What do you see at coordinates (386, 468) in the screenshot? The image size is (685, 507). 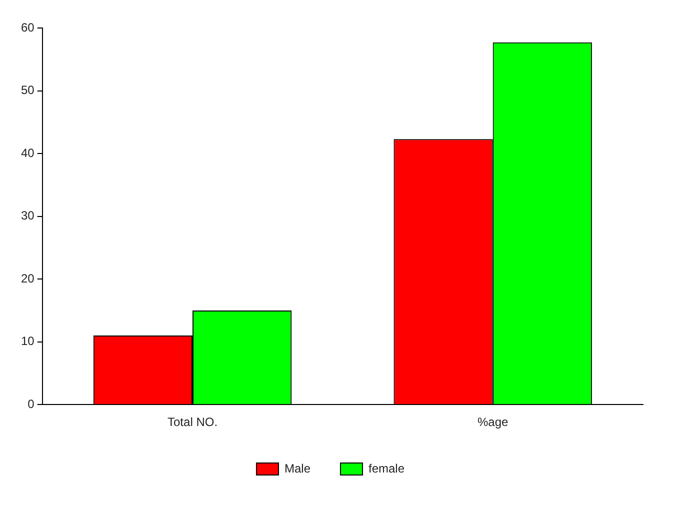 I see `legend-label: female` at bounding box center [386, 468].